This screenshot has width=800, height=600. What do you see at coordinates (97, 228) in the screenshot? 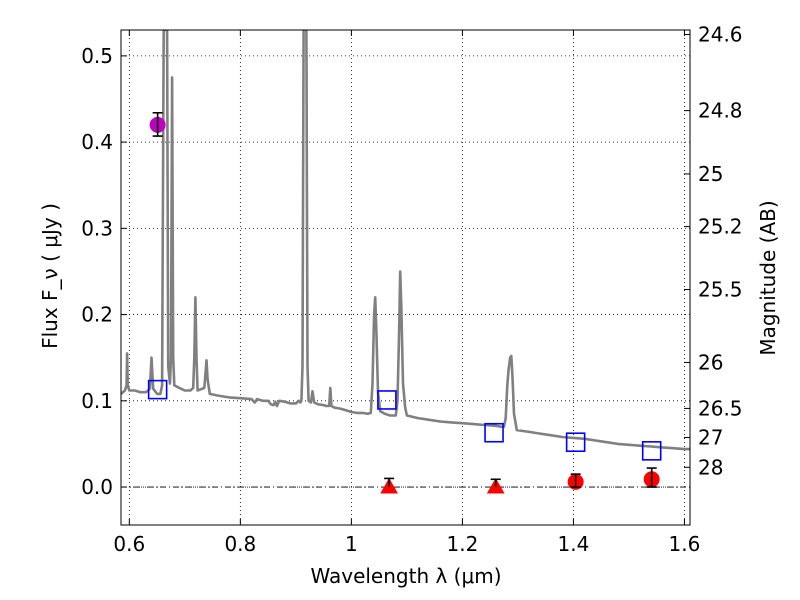
I see `y-tick-label: 0.3` at bounding box center [97, 228].